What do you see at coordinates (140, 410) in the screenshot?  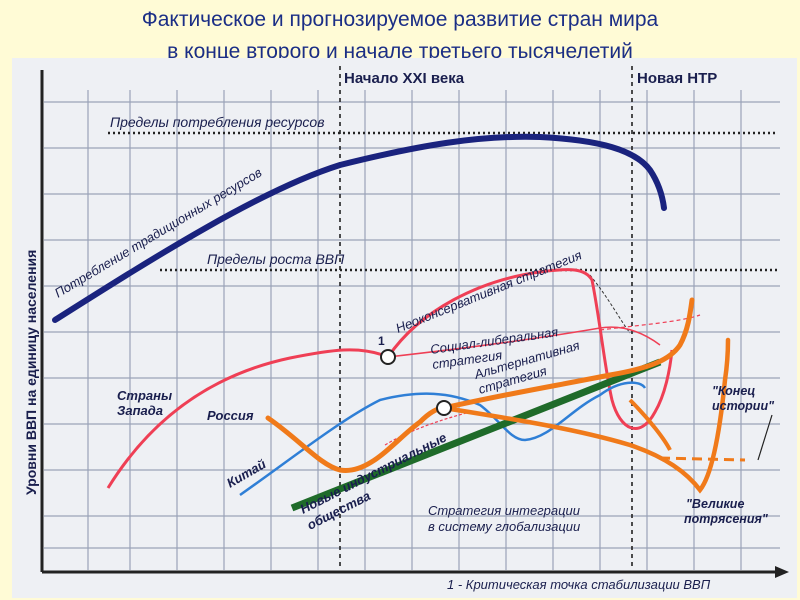 I see `west-label-2: Запада` at bounding box center [140, 410].